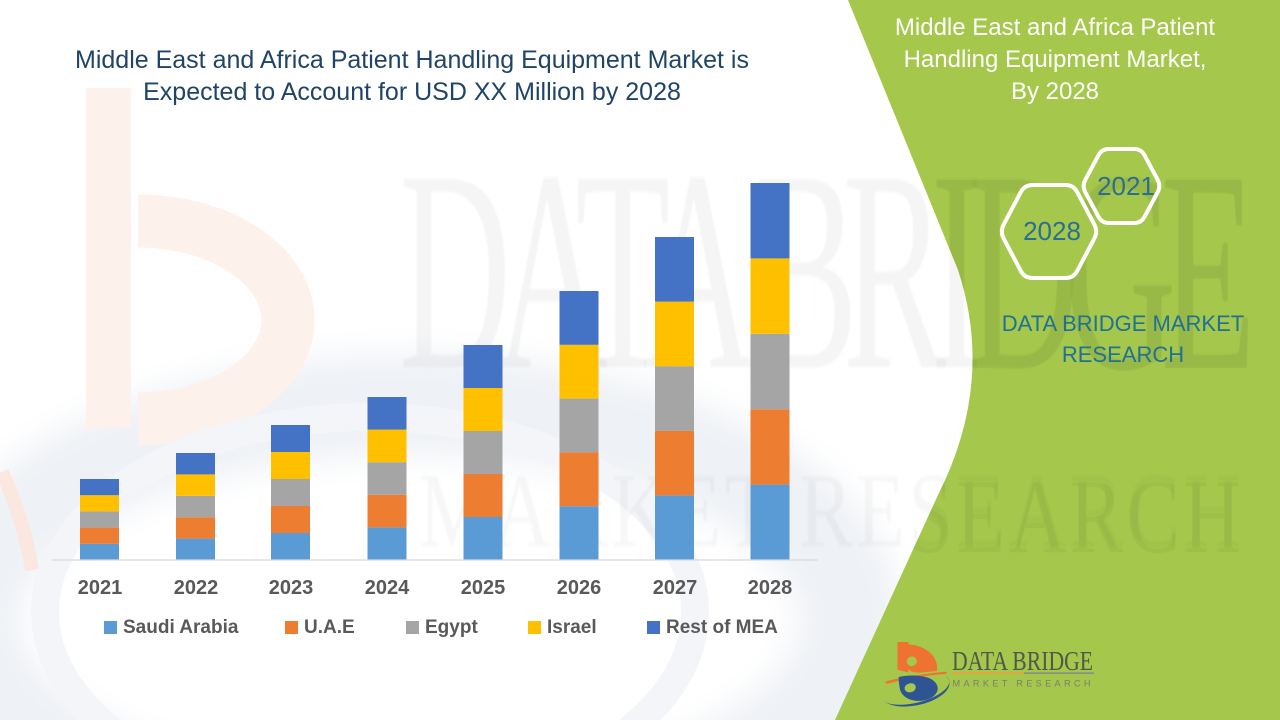  Describe the element at coordinates (1126, 186) in the screenshot. I see `svg-text: 2021` at that location.